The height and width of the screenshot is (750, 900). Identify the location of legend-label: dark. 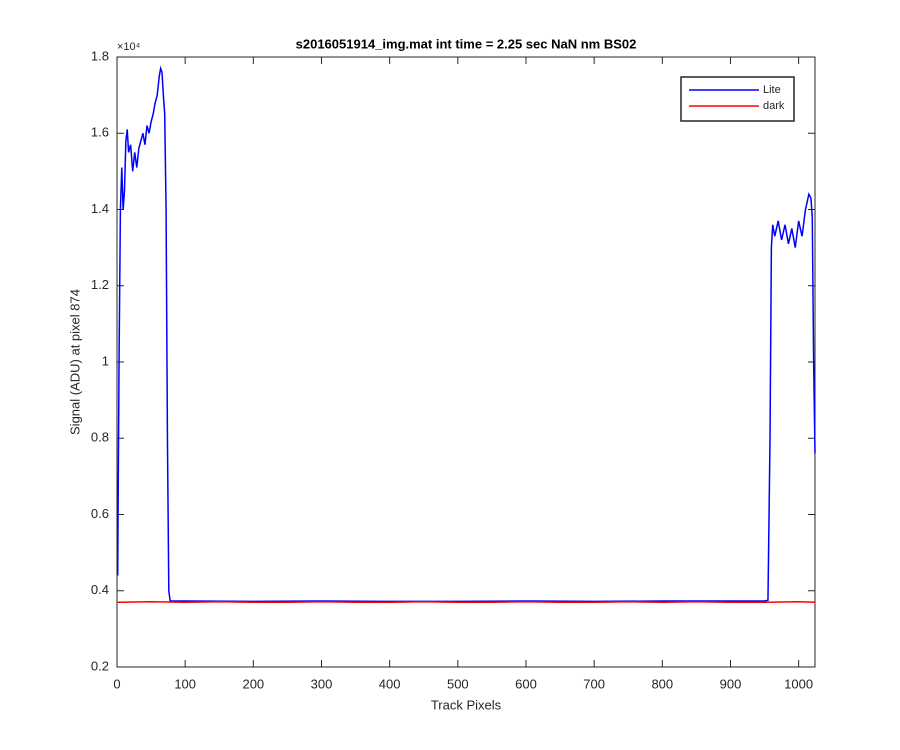
(774, 106).